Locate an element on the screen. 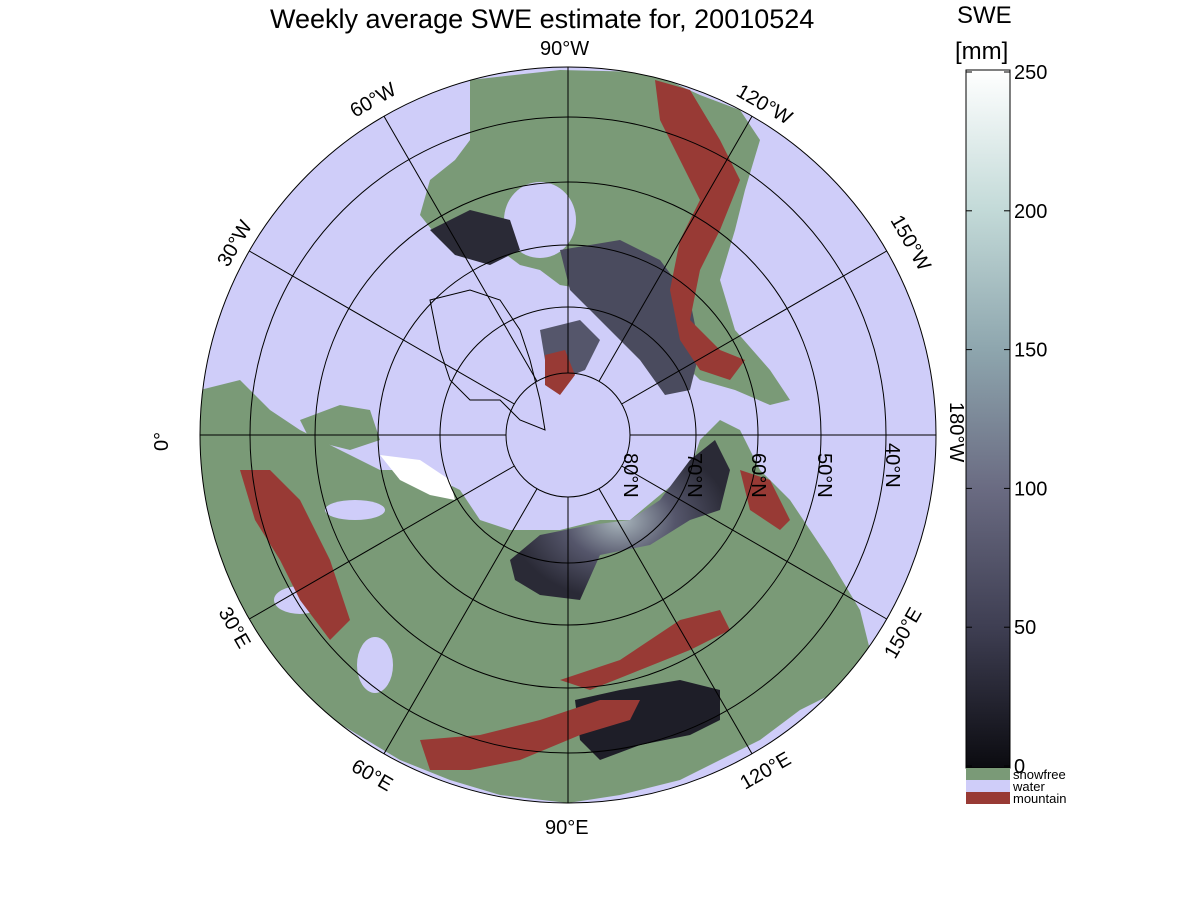 This screenshot has width=1200, height=900. lon-label-180w: 180°W is located at coordinates (956, 432).